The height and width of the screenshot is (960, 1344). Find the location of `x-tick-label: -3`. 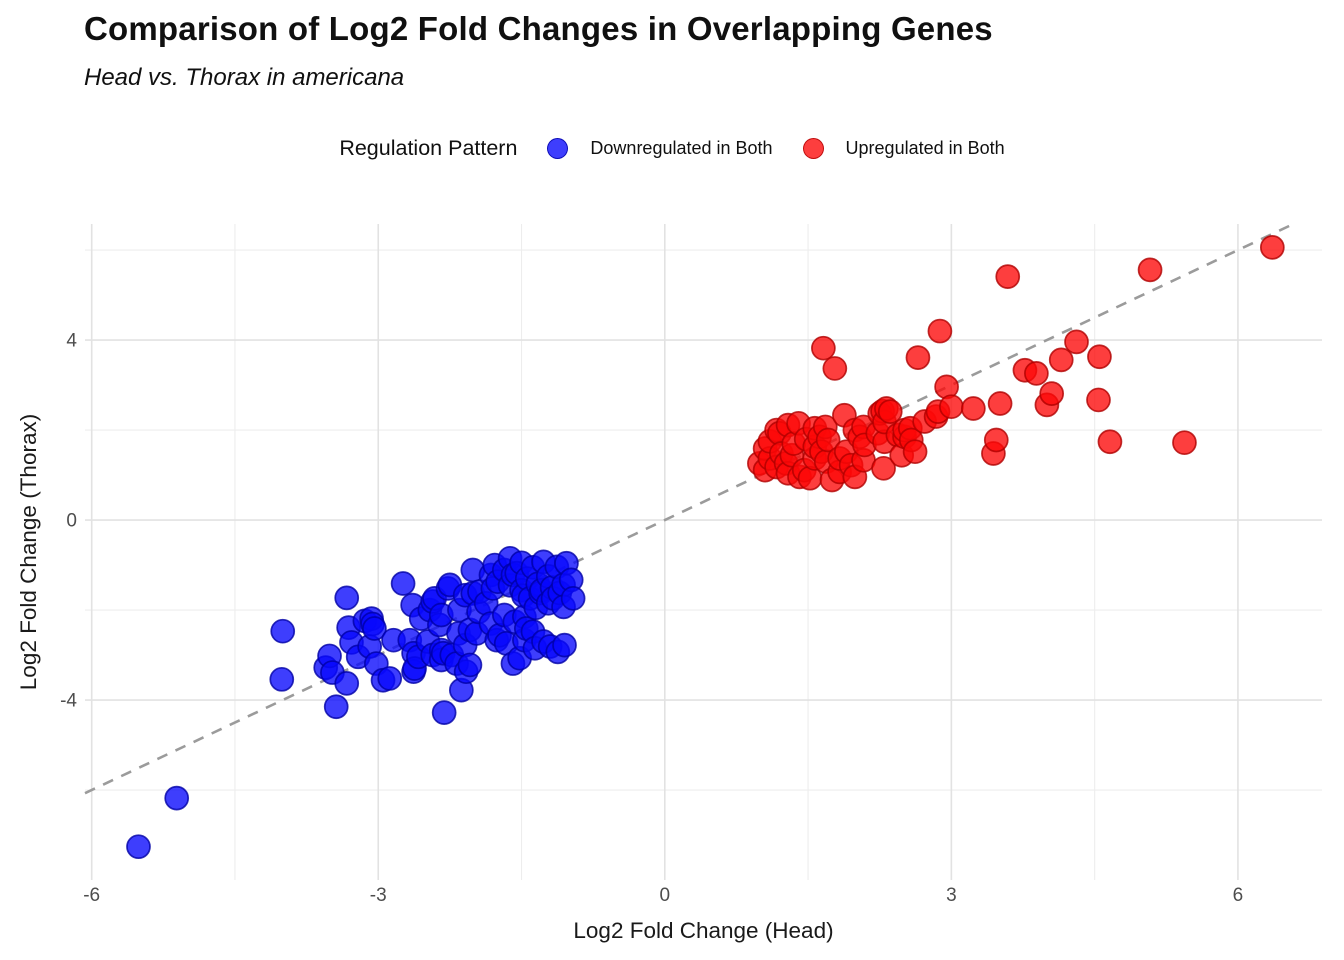

x-tick-label: -3 is located at coordinates (378, 895).